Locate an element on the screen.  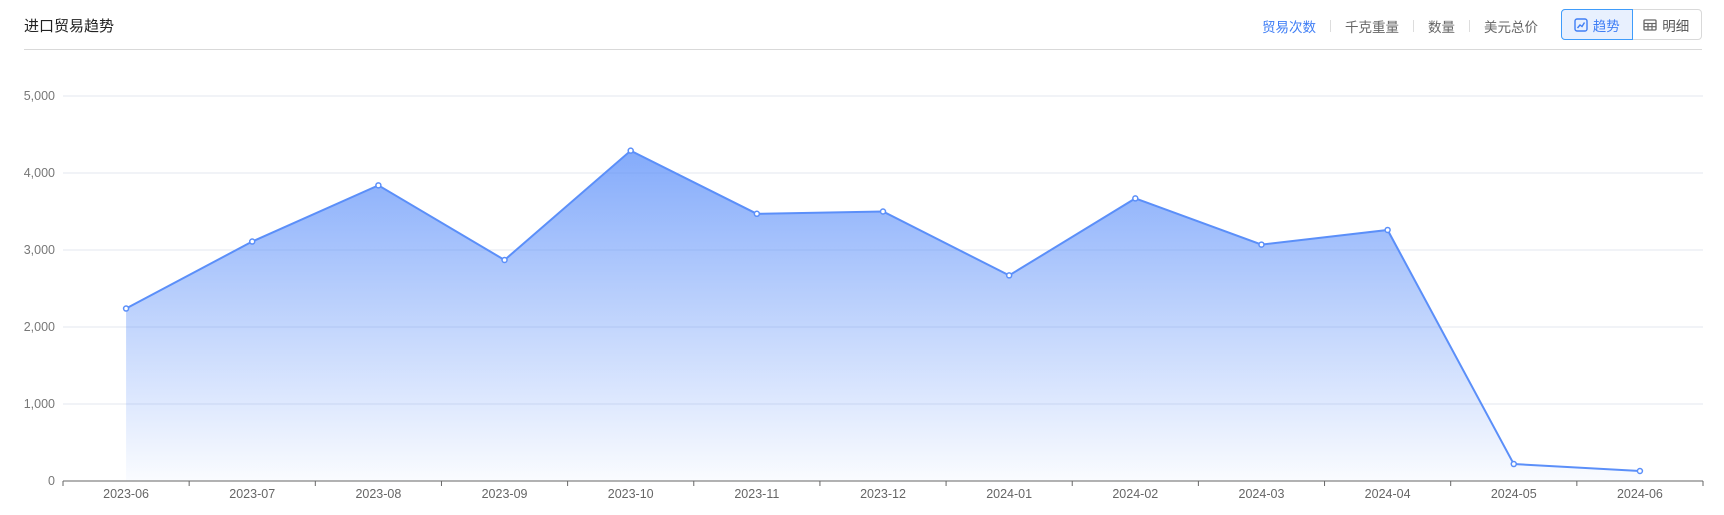
tab-usd-total: 美元总价 is located at coordinates (1511, 27).